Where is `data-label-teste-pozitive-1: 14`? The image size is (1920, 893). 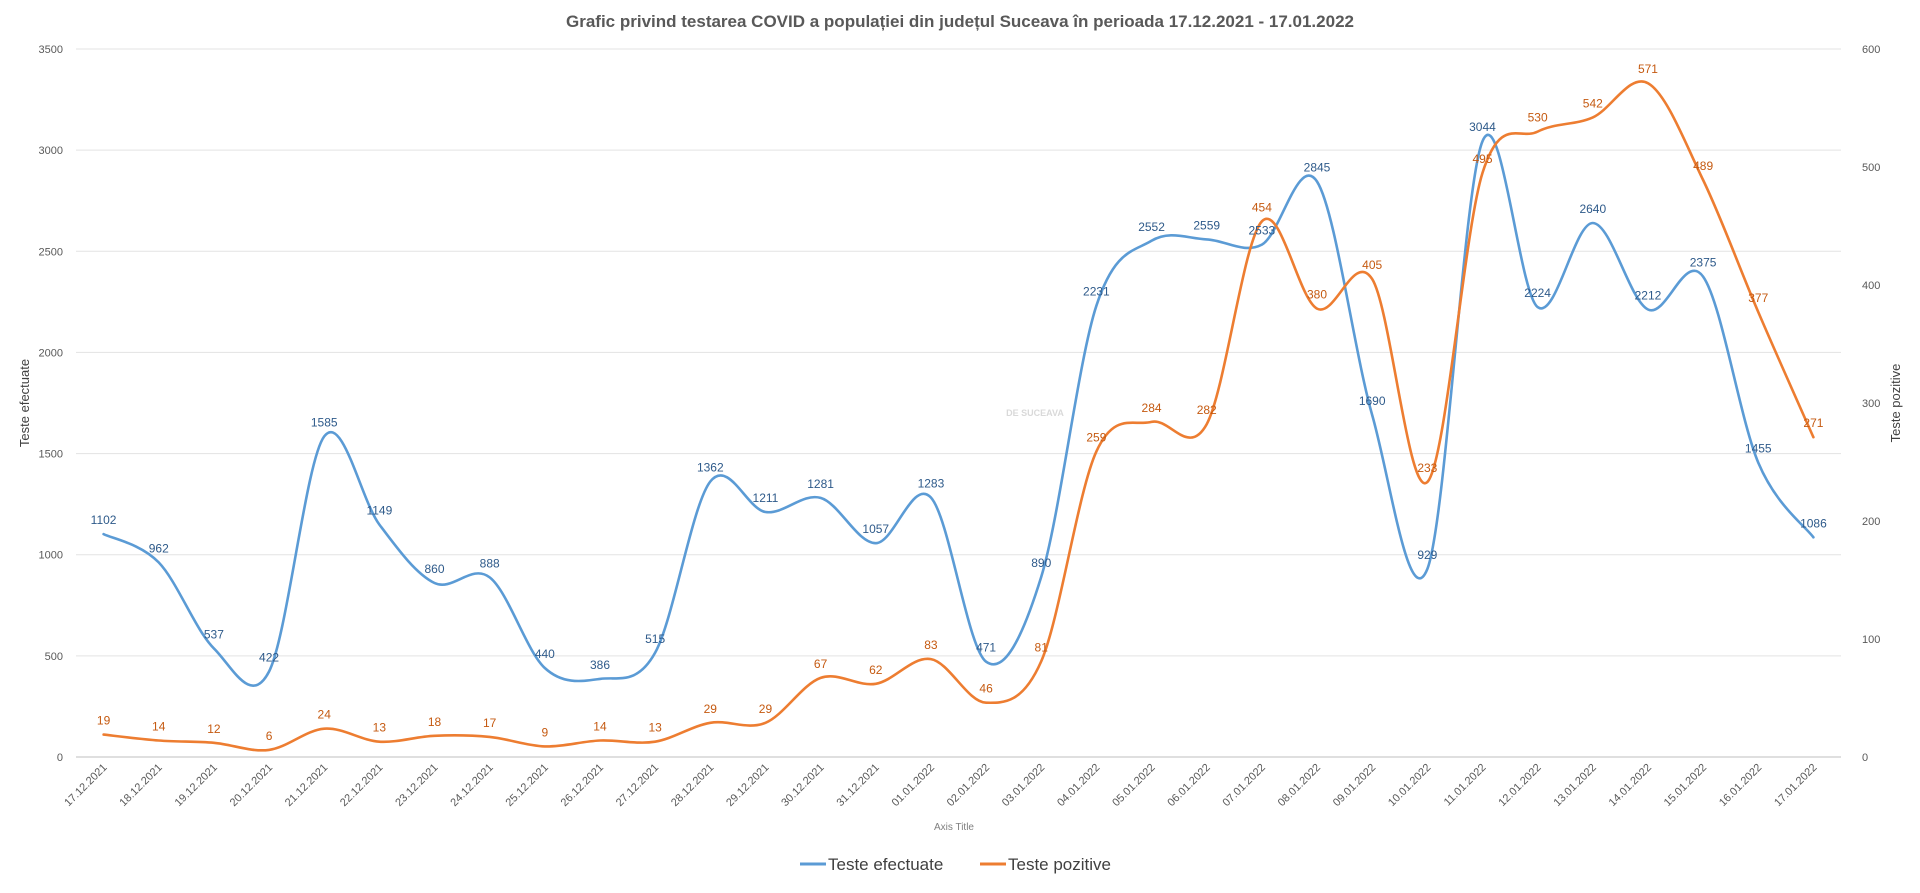
data-label-teste-pozitive-1: 14 is located at coordinates (159, 726).